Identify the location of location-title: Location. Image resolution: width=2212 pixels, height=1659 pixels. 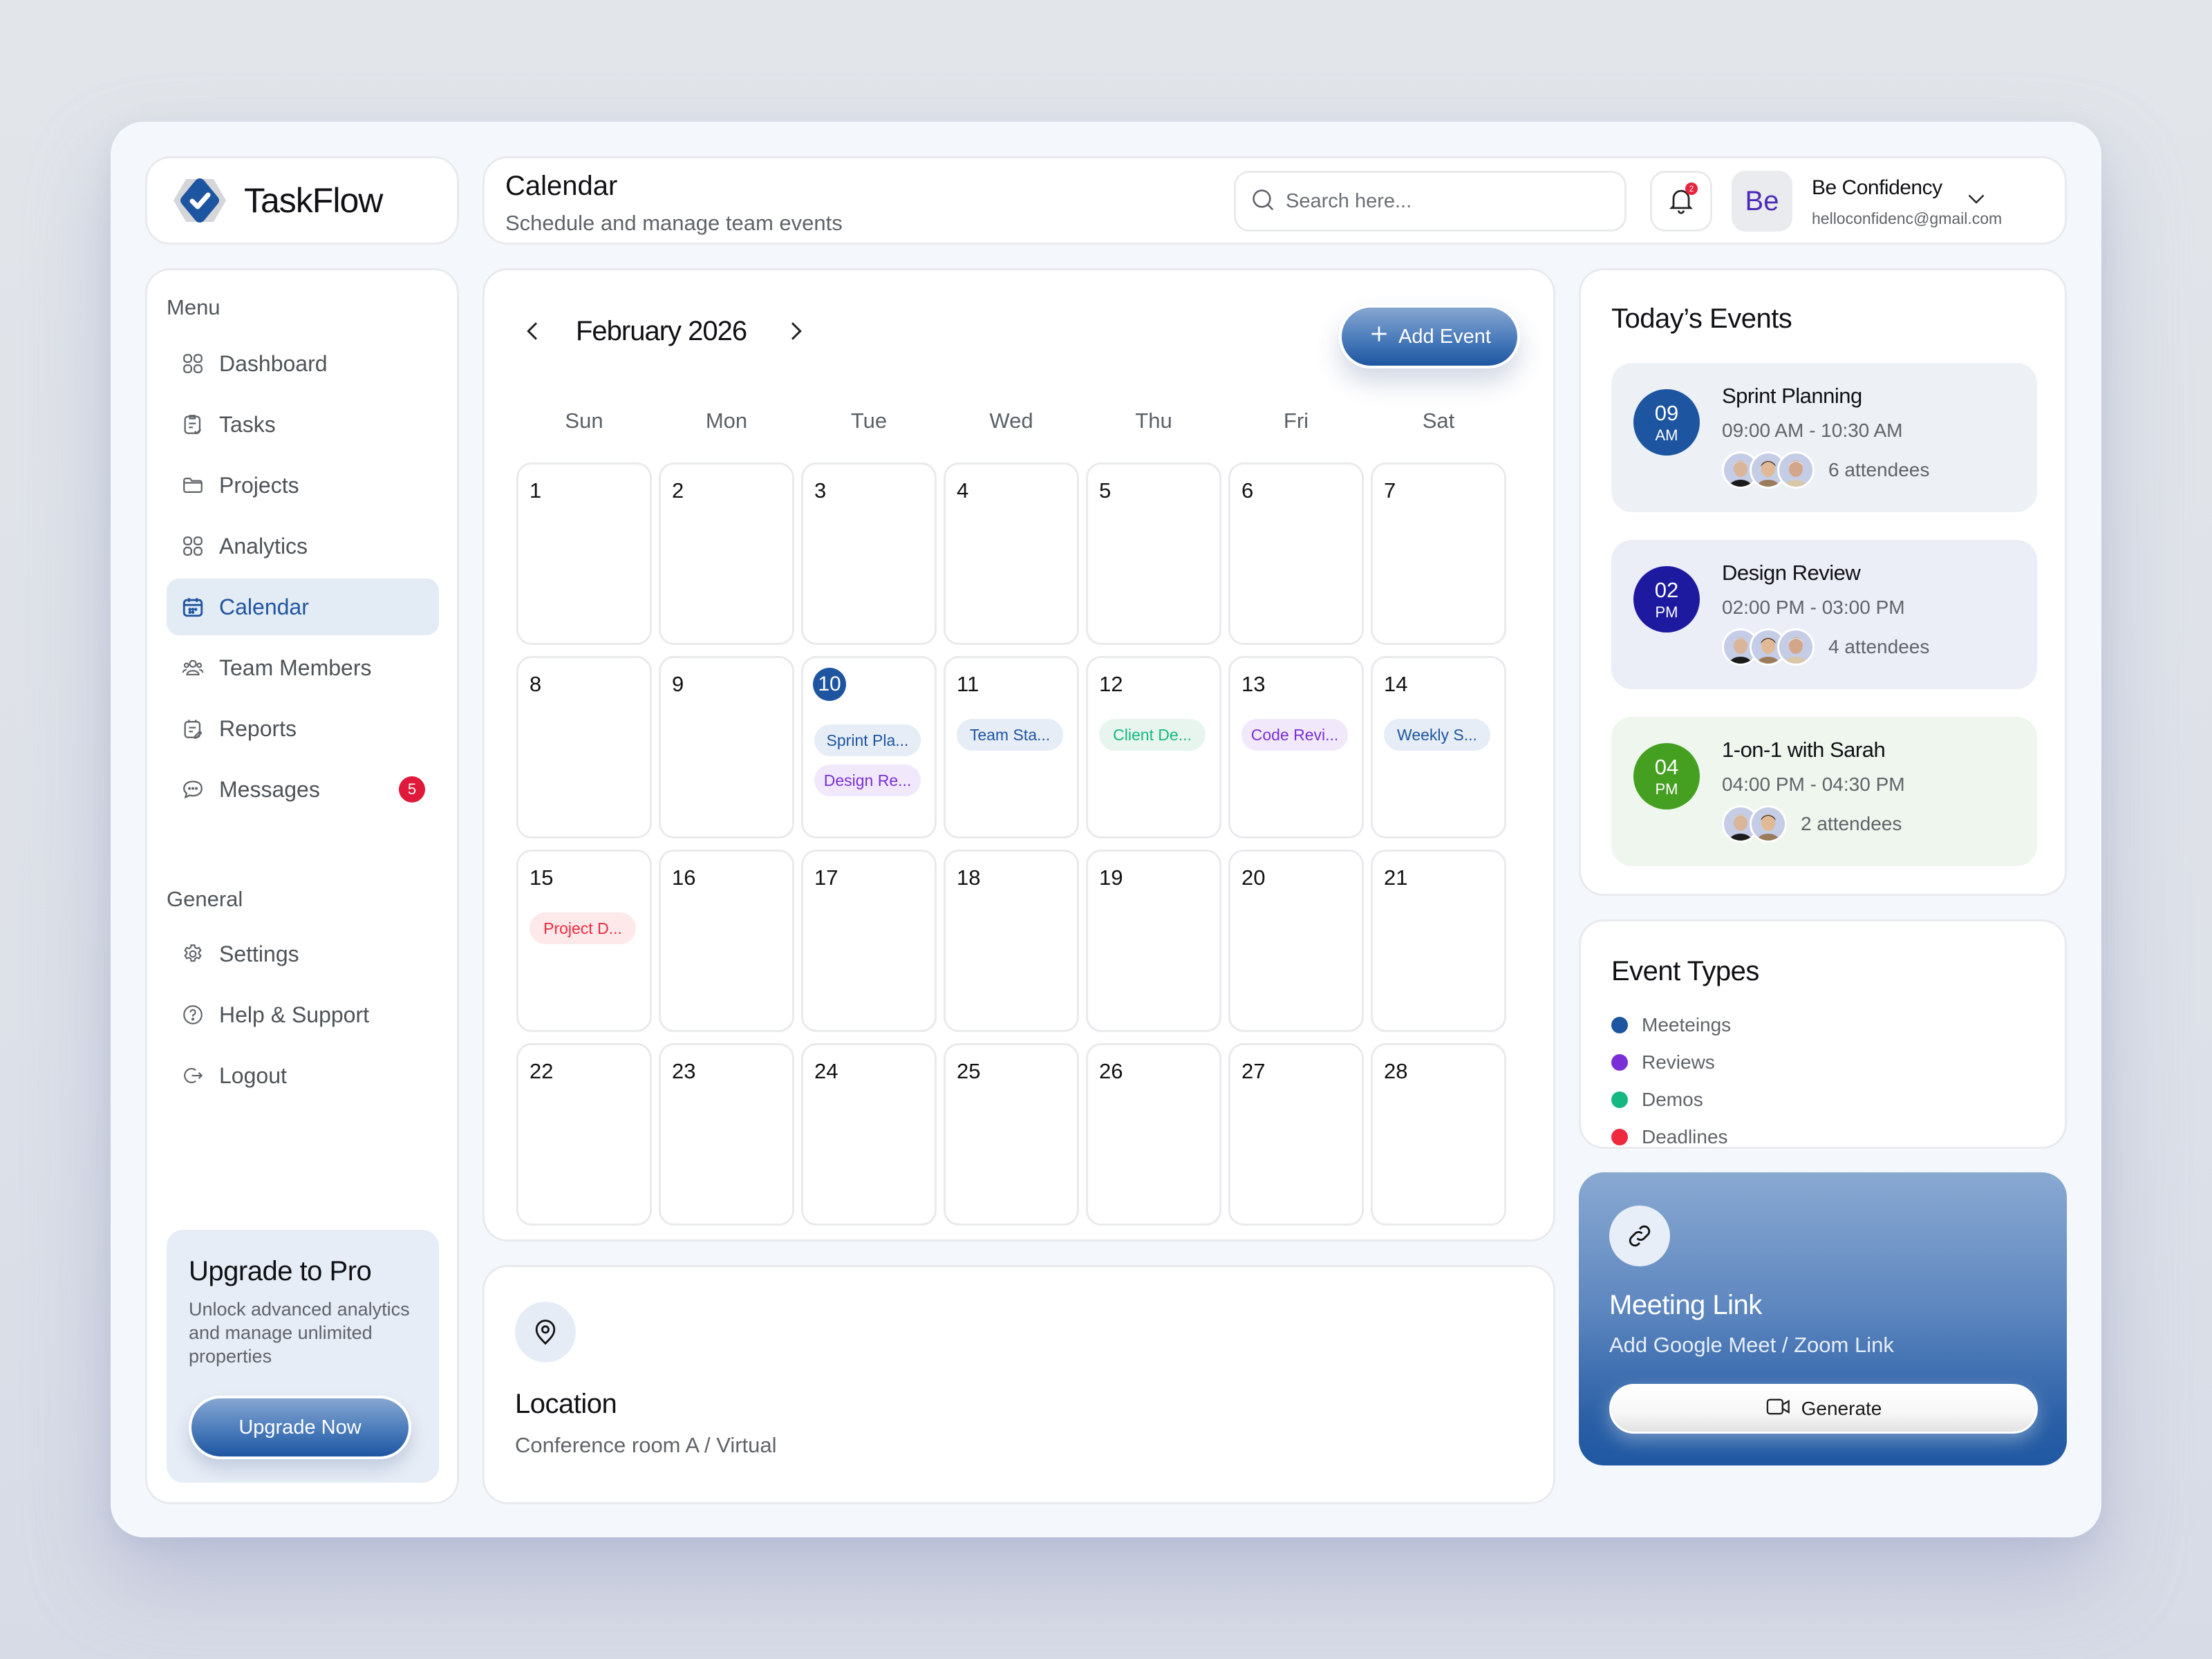
(566, 1404).